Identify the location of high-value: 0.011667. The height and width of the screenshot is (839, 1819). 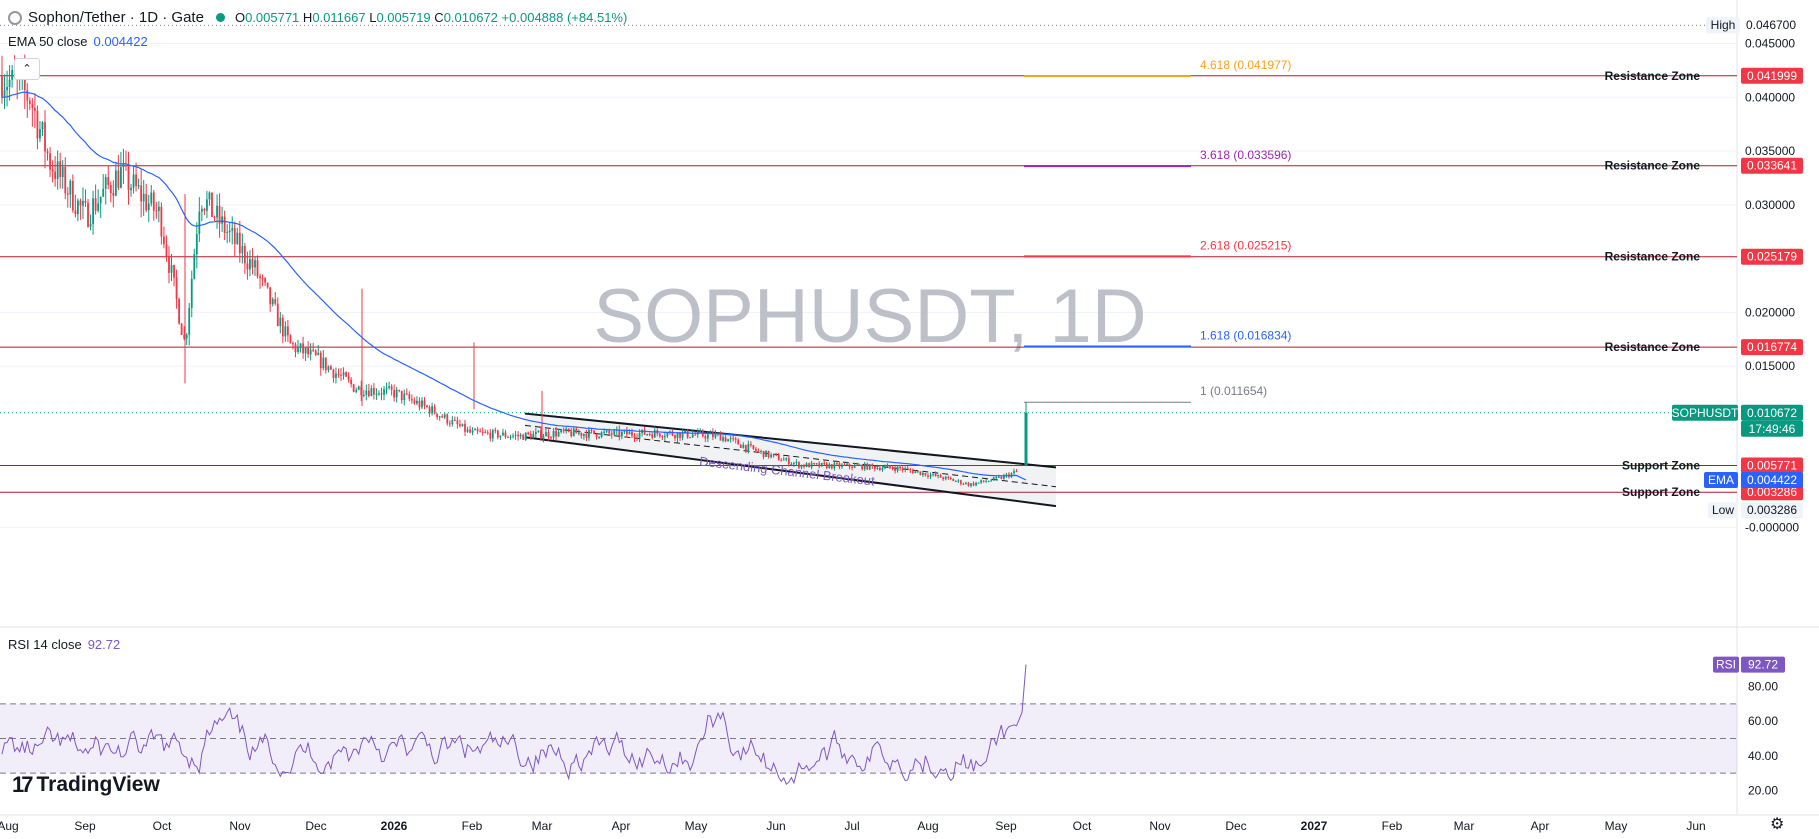
(339, 17).